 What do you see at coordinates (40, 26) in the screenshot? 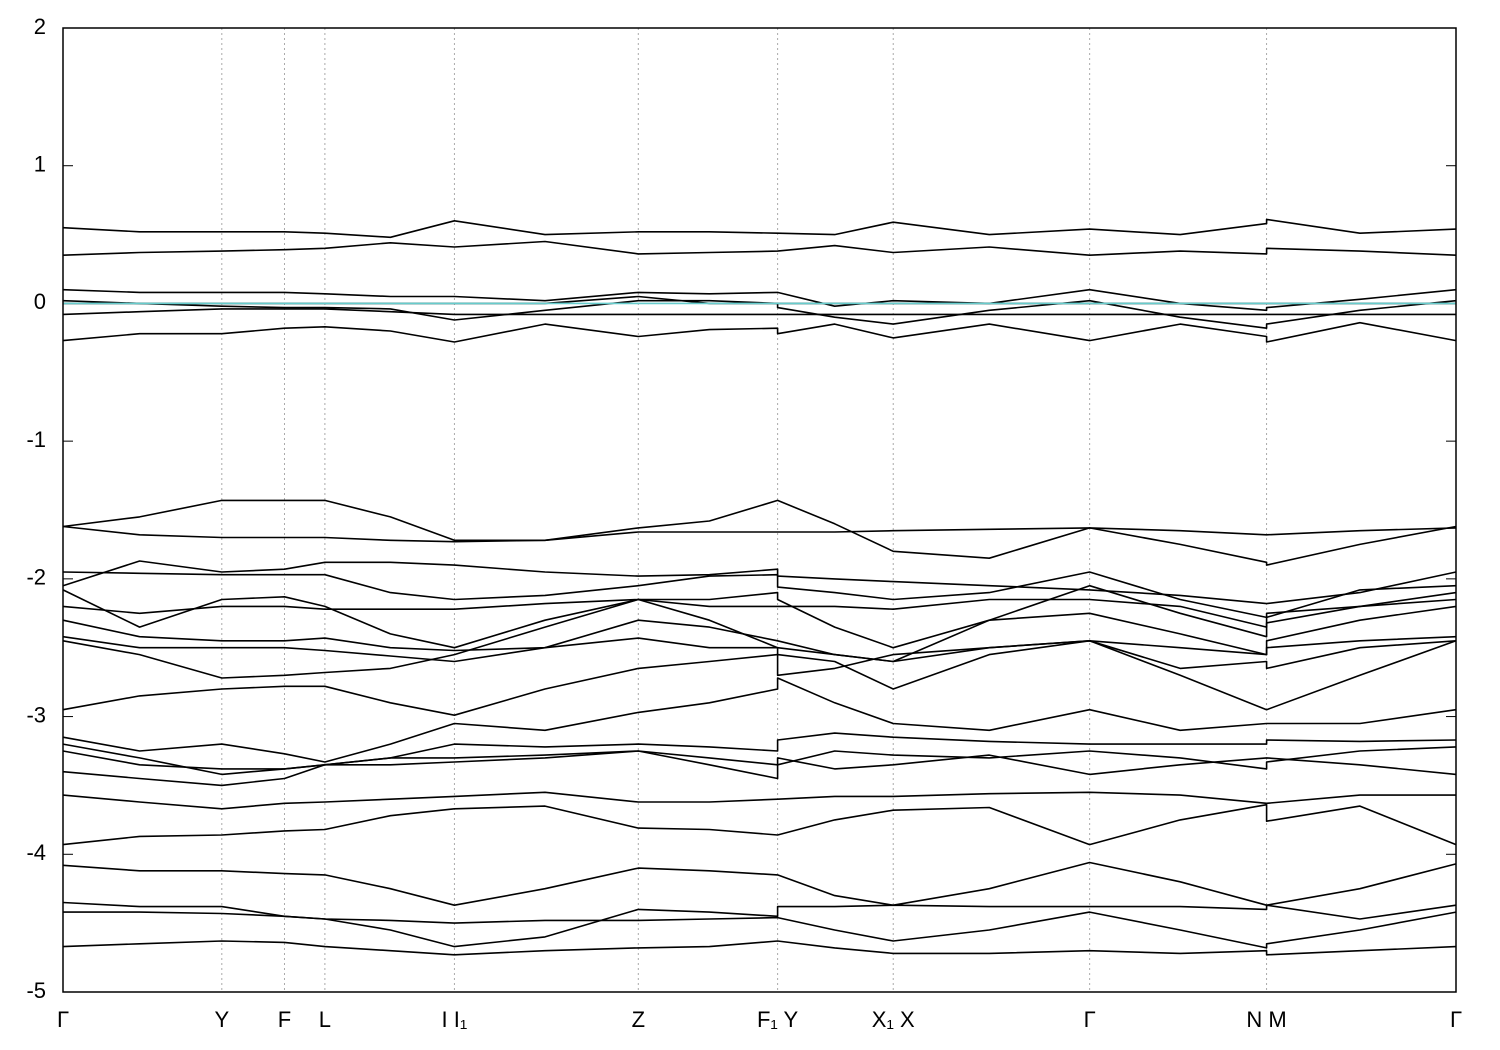
I see `y-tick-label: 2` at bounding box center [40, 26].